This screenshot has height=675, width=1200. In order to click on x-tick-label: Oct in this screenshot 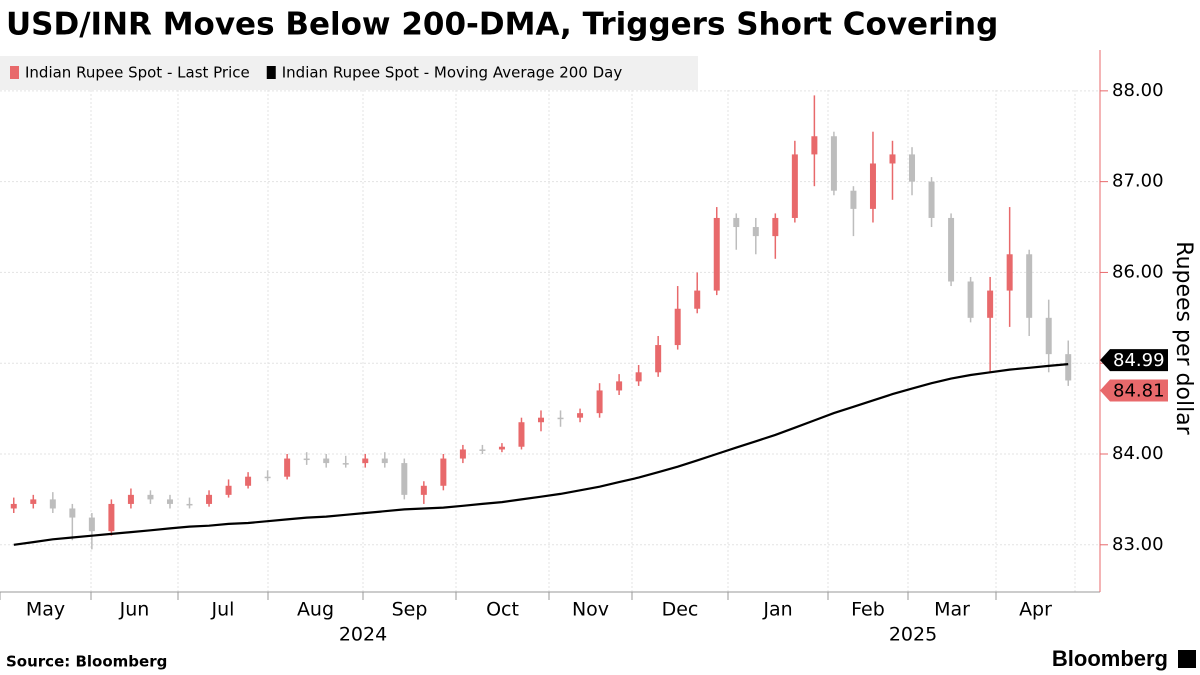, I will do `click(502, 610)`.